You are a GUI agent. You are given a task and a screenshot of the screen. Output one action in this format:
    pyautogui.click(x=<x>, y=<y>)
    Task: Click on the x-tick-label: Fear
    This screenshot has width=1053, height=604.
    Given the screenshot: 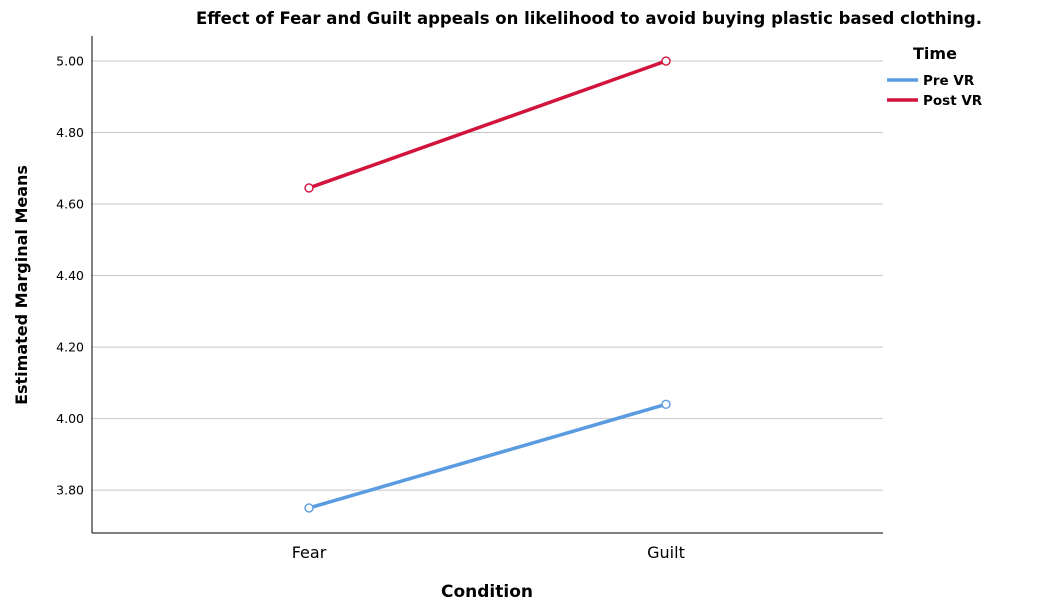 What is the action you would take?
    pyautogui.click(x=309, y=552)
    